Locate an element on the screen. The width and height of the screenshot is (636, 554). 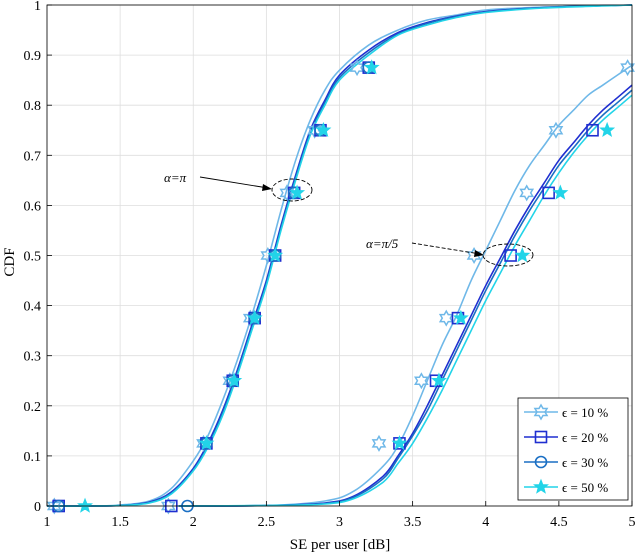
y-axis-label: CDF is located at coordinates (10, 261).